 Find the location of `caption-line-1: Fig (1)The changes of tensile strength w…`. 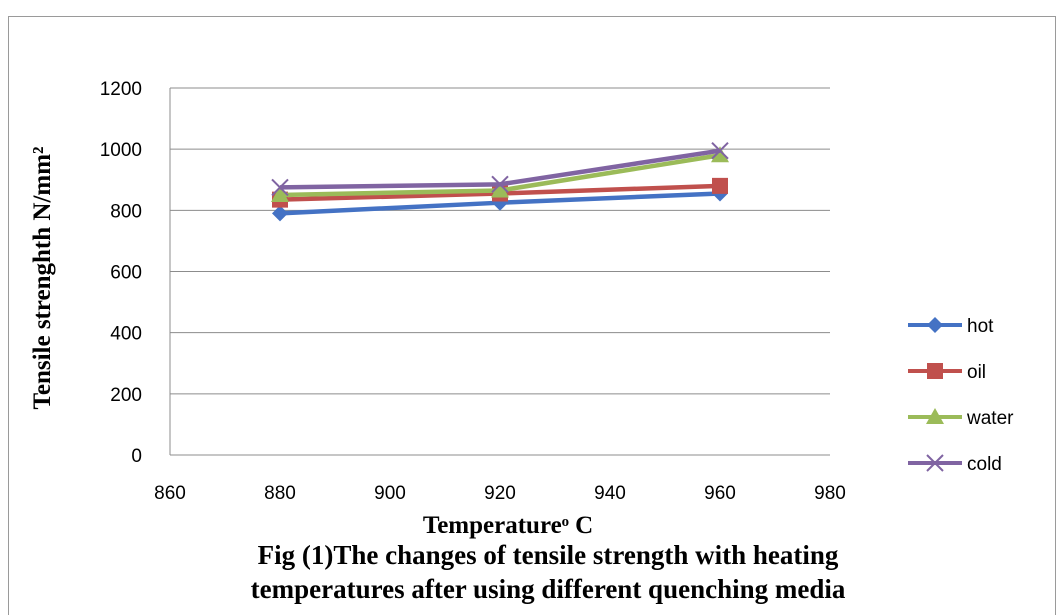

caption-line-1: Fig (1)The changes of tensile strength w… is located at coordinates (548, 555).